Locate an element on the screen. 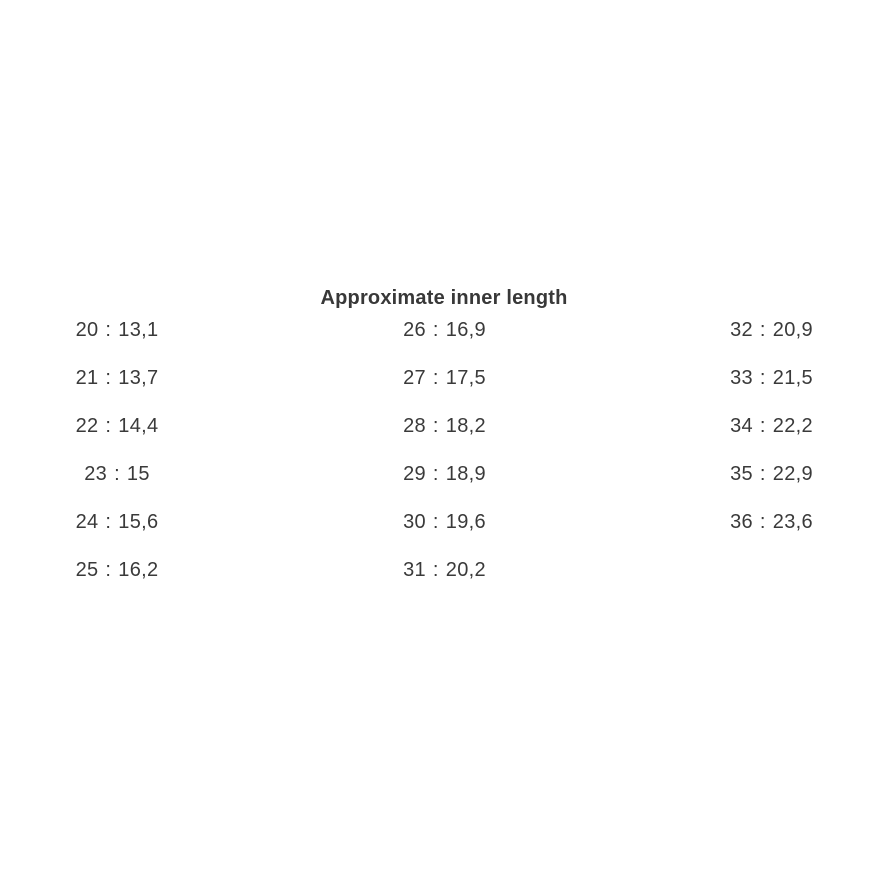 This screenshot has height=888, width=888. size-column-3: 32:20,9 33:21,5 34:22,2 35:22,9 36:23,6 is located at coordinates (771, 450).